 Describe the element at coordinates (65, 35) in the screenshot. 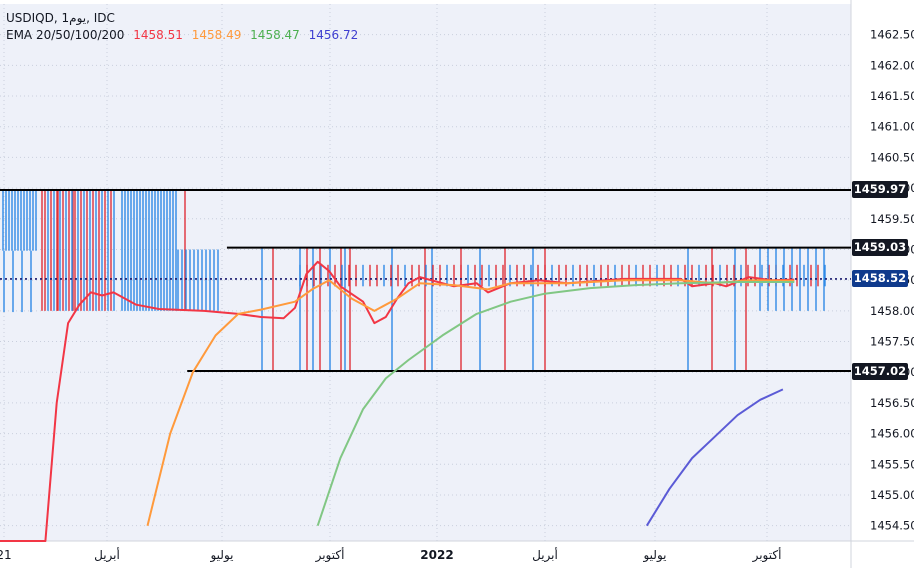

I see `ema-legend-label: EMA 20/50/100/200` at that location.